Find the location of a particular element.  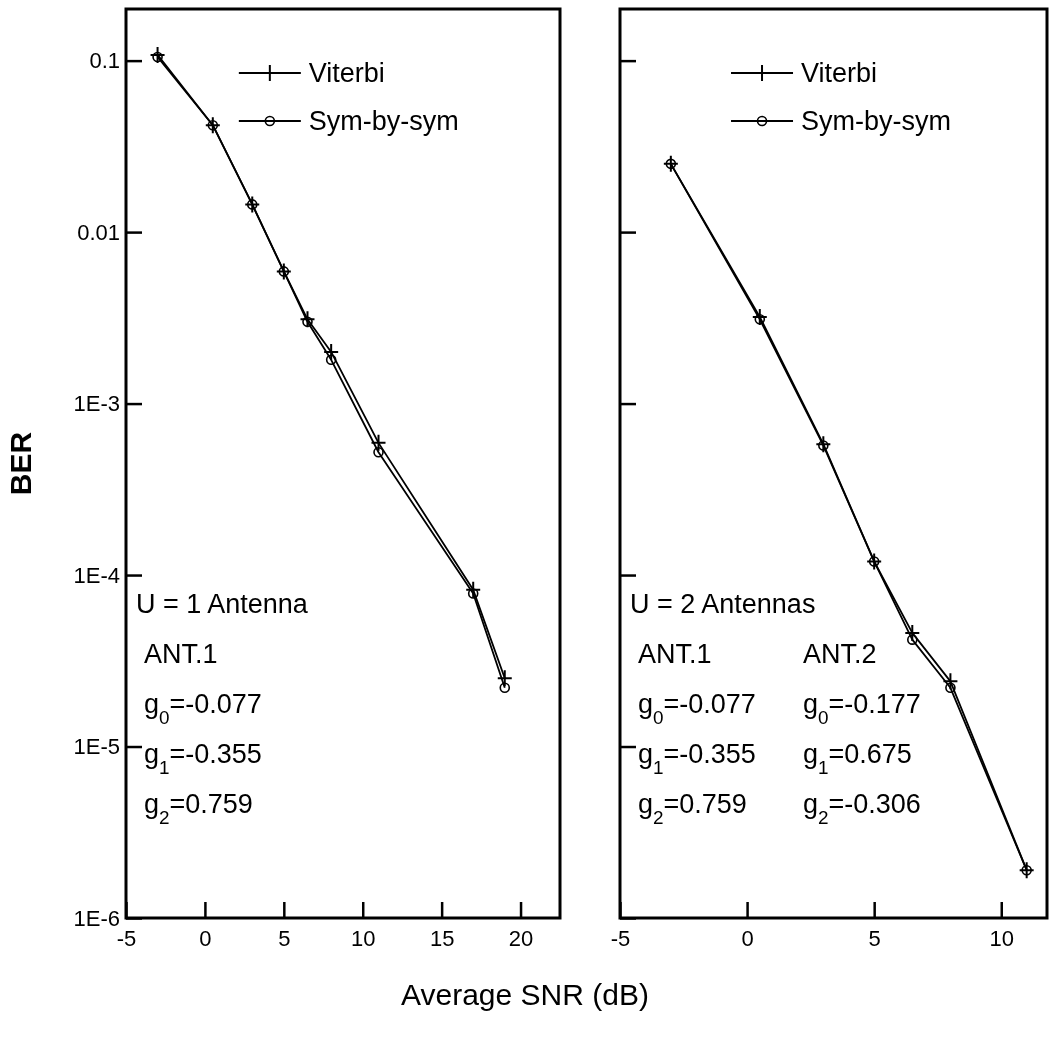

y-tick-label: 0.1 is located at coordinates (104, 61).